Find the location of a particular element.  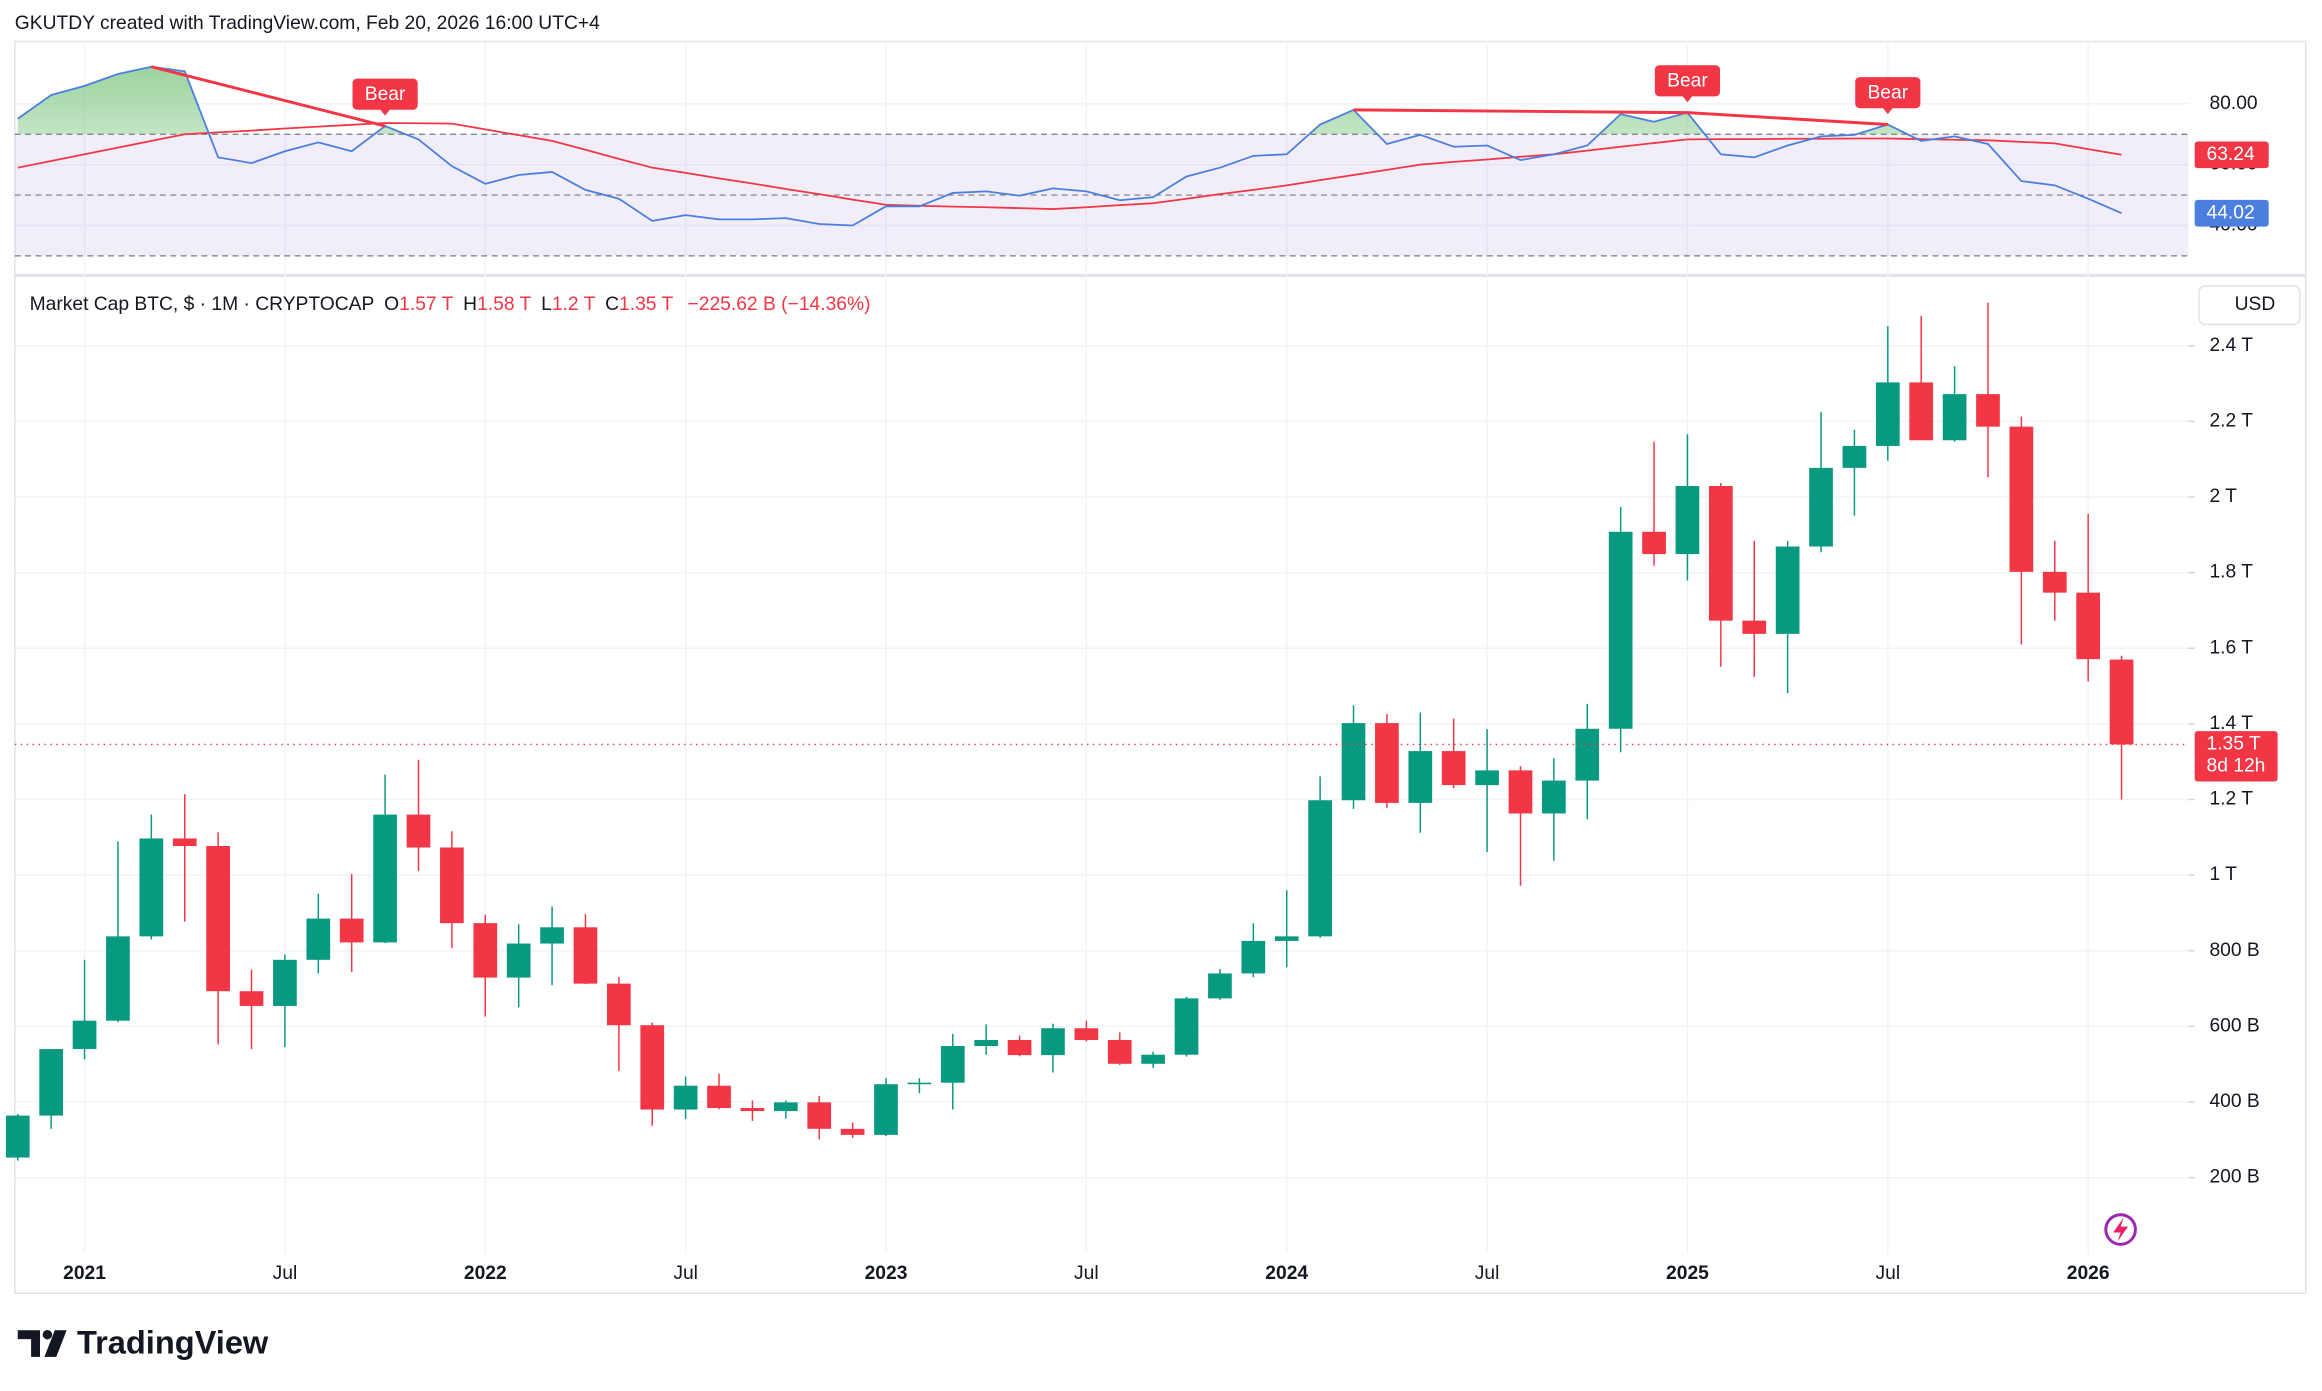

y-tick-label: 2 T is located at coordinates (2223, 496).